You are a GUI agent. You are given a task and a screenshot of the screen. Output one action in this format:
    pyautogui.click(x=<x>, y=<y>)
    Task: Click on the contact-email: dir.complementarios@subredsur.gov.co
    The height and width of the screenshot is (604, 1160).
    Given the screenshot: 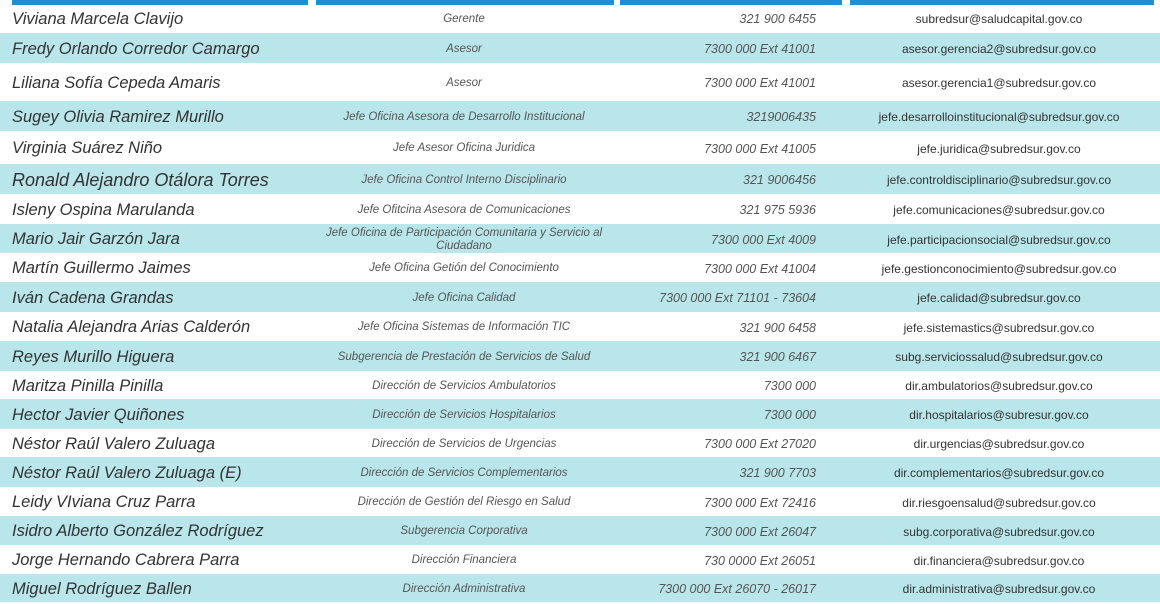 What is the action you would take?
    pyautogui.click(x=999, y=473)
    